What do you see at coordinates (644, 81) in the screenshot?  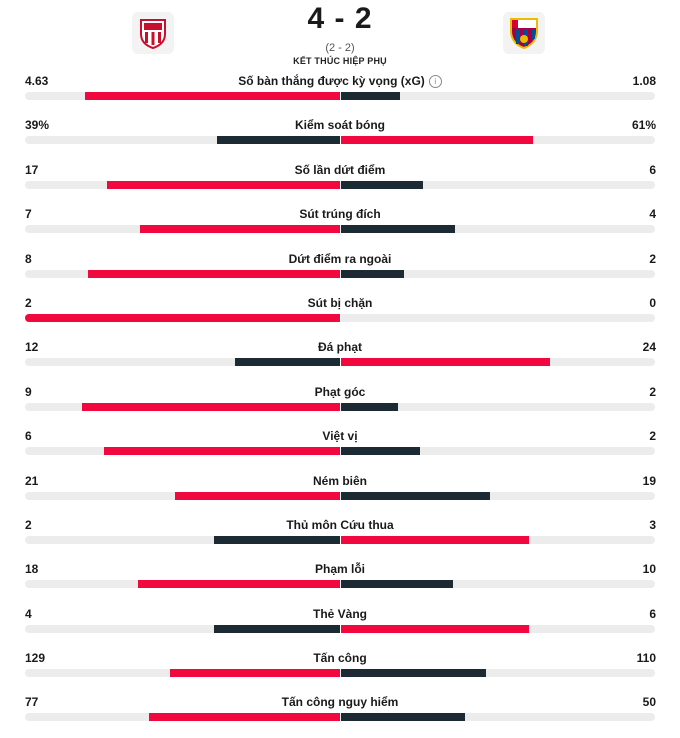 I see `away-stat-value: 1.08` at bounding box center [644, 81].